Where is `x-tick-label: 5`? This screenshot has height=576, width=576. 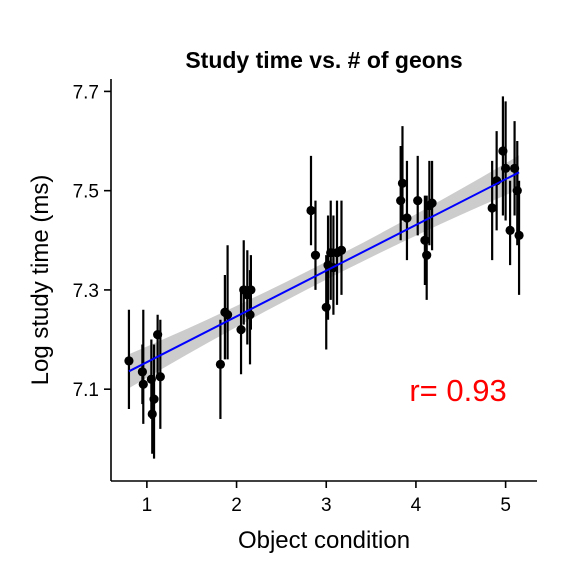 x-tick-label: 5 is located at coordinates (505, 505).